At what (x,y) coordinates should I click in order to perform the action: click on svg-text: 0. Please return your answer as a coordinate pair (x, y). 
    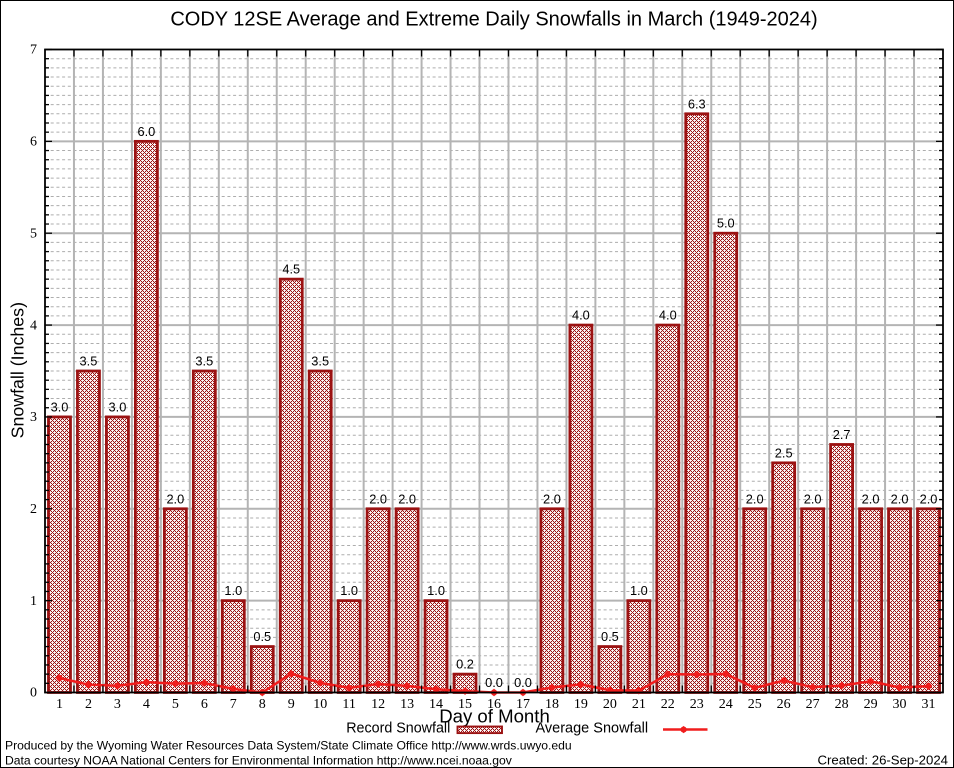
    Looking at the image, I should click on (33, 693).